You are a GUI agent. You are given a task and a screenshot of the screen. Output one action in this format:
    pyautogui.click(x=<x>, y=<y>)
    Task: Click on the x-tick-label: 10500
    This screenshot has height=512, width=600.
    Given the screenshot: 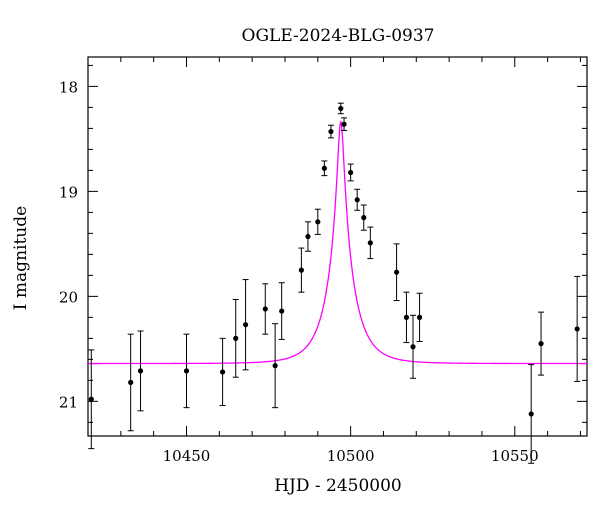 What is the action you would take?
    pyautogui.click(x=351, y=456)
    